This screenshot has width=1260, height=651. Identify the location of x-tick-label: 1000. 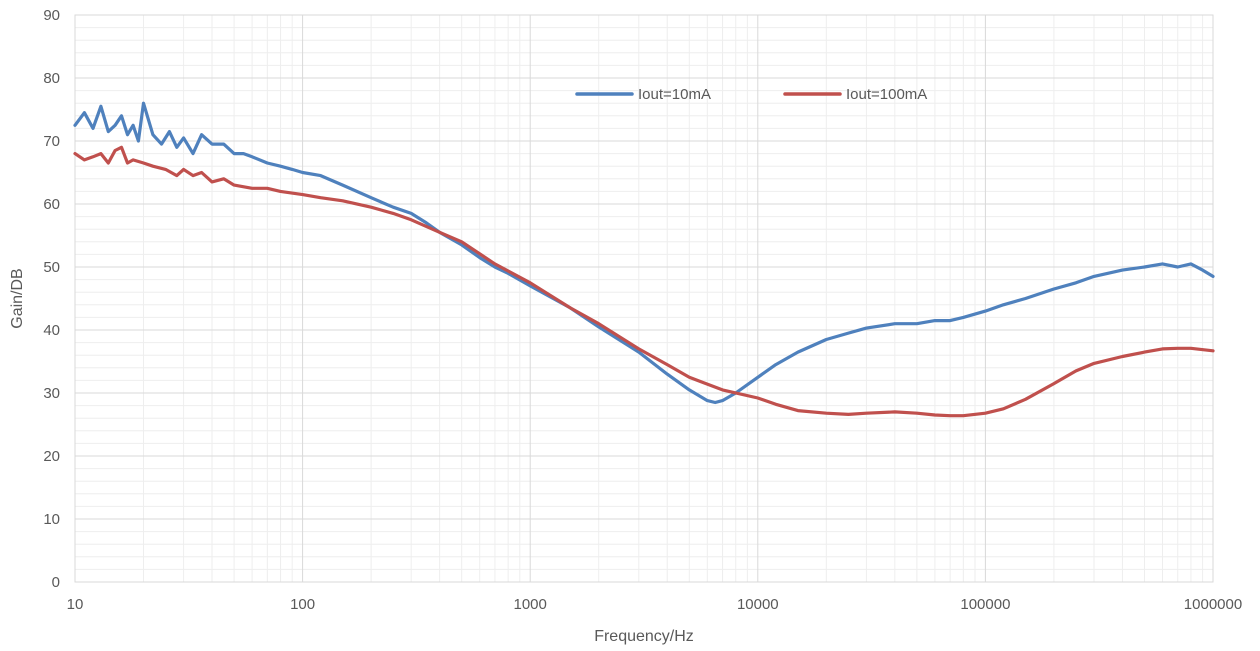
(530, 604).